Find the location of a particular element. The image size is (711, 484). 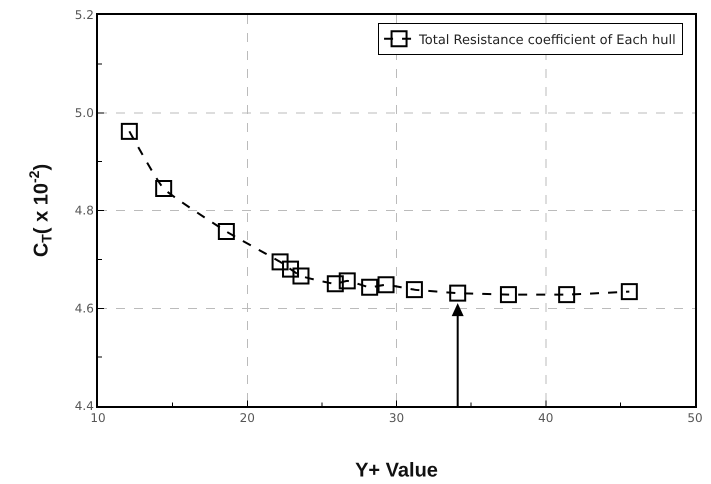

y-tick-label: 5.2 is located at coordinates (84, 15).